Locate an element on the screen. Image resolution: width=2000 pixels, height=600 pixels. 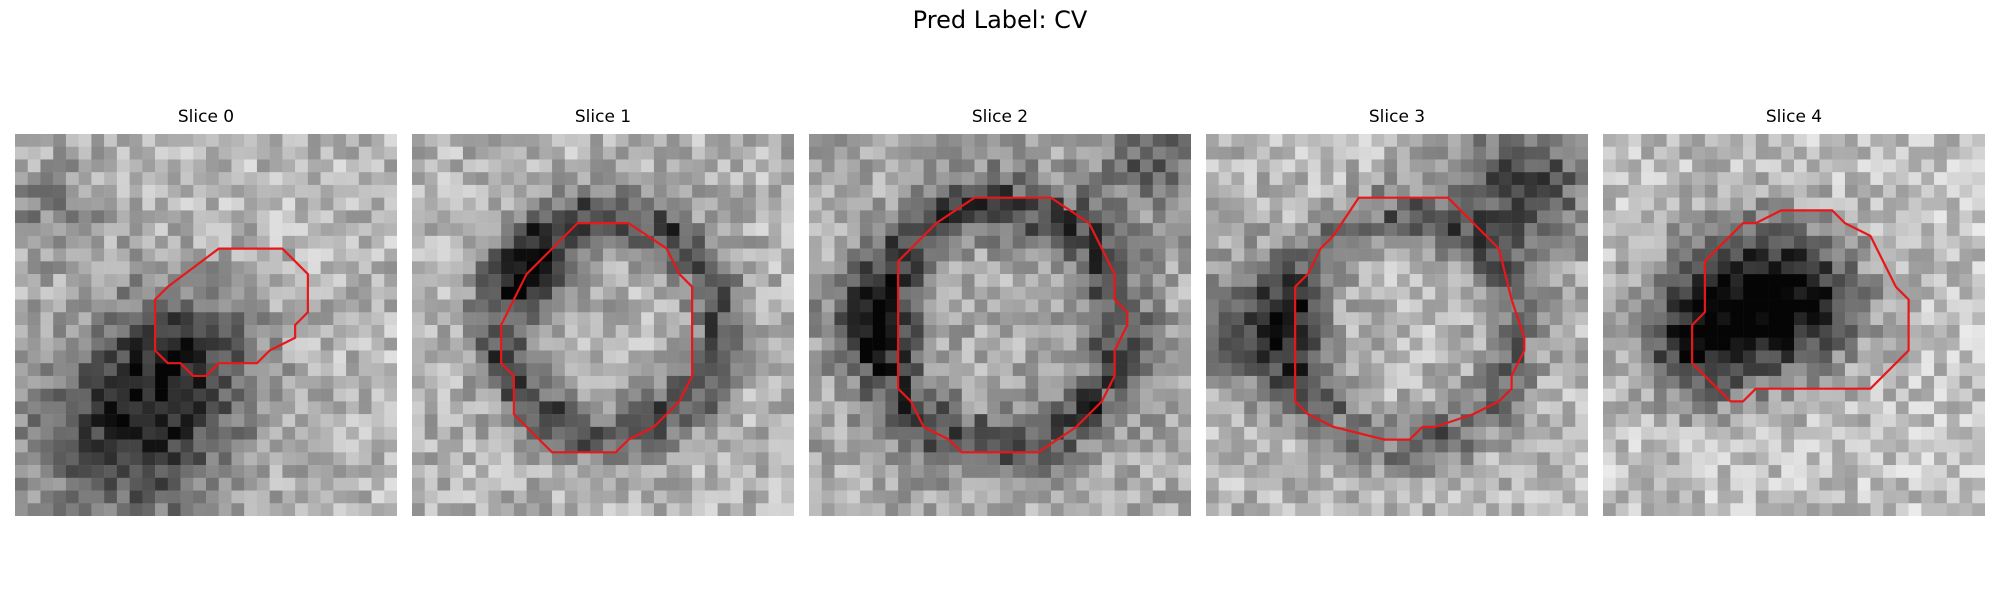
slice-title: Slice 2 is located at coordinates (1000, 117).